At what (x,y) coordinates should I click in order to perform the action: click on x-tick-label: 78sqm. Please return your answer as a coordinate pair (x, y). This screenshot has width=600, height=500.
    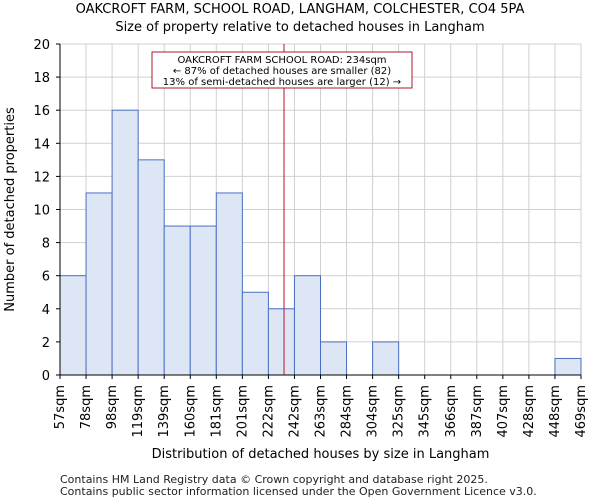
    Looking at the image, I should click on (86, 407).